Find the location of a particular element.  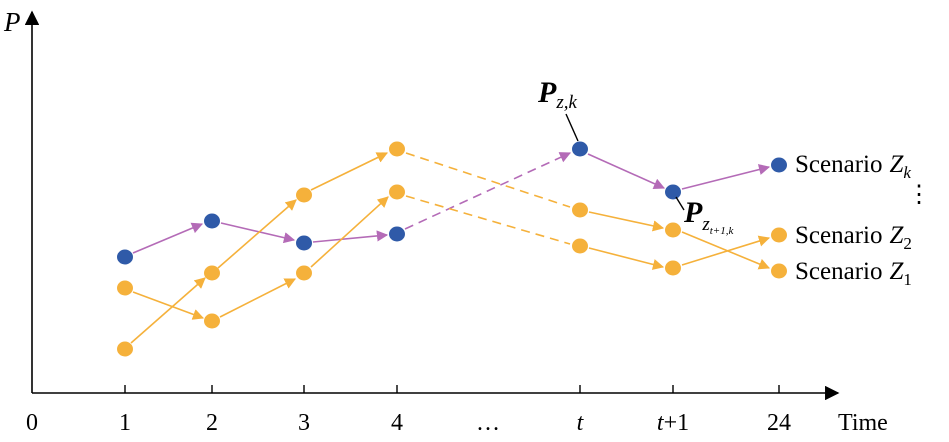

annotation-pzt1k-main: P is located at coordinates (693, 212).